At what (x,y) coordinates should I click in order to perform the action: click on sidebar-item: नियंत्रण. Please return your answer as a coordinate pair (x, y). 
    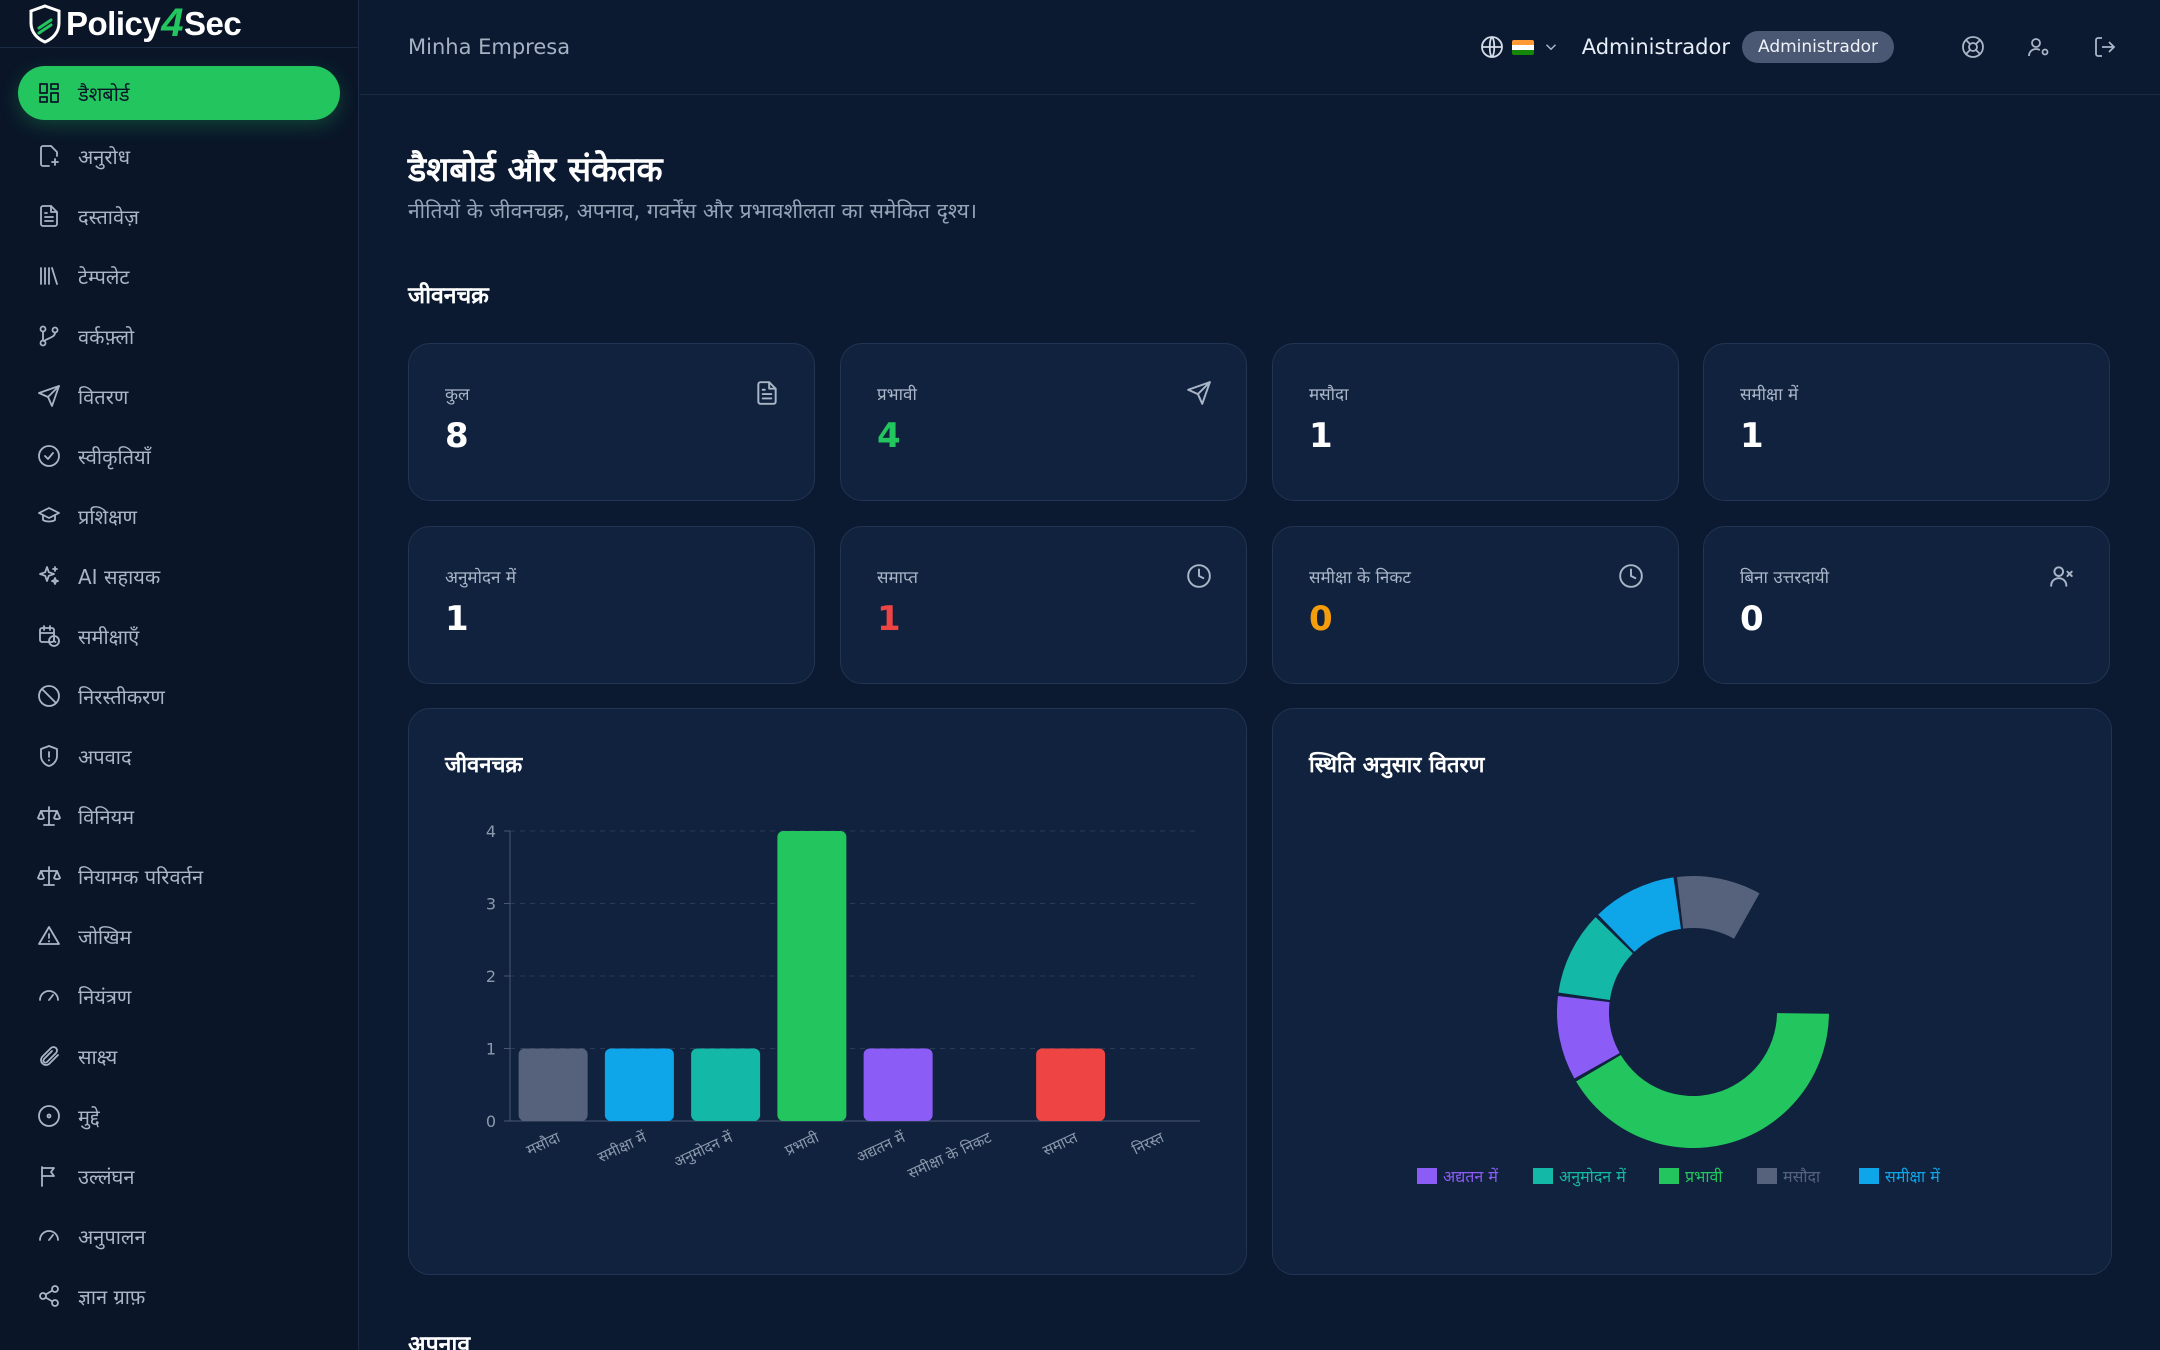
    Looking at the image, I should click on (179, 996).